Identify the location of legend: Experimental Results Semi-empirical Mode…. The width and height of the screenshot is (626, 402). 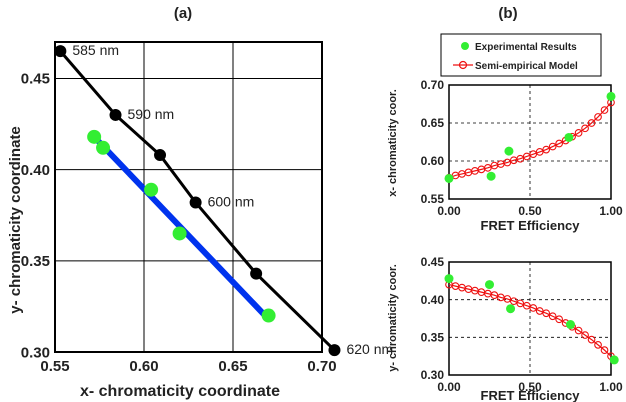
(521, 55).